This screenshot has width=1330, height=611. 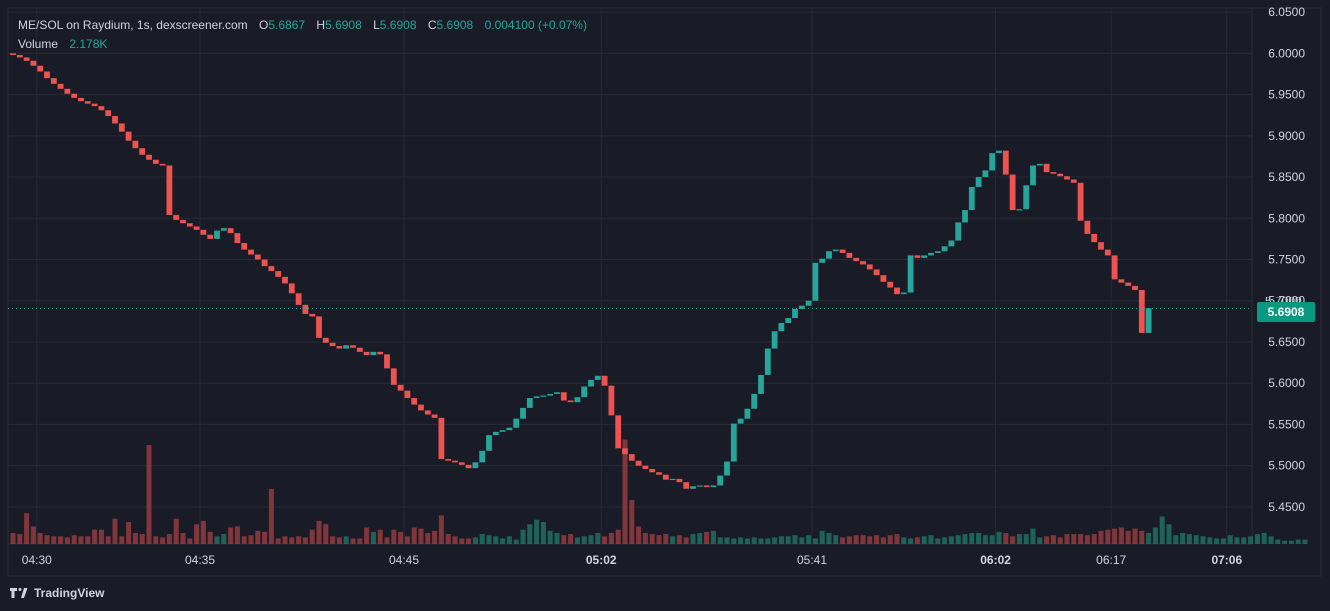 I want to click on y-tick-label: 6.0500, so click(x=1286, y=12).